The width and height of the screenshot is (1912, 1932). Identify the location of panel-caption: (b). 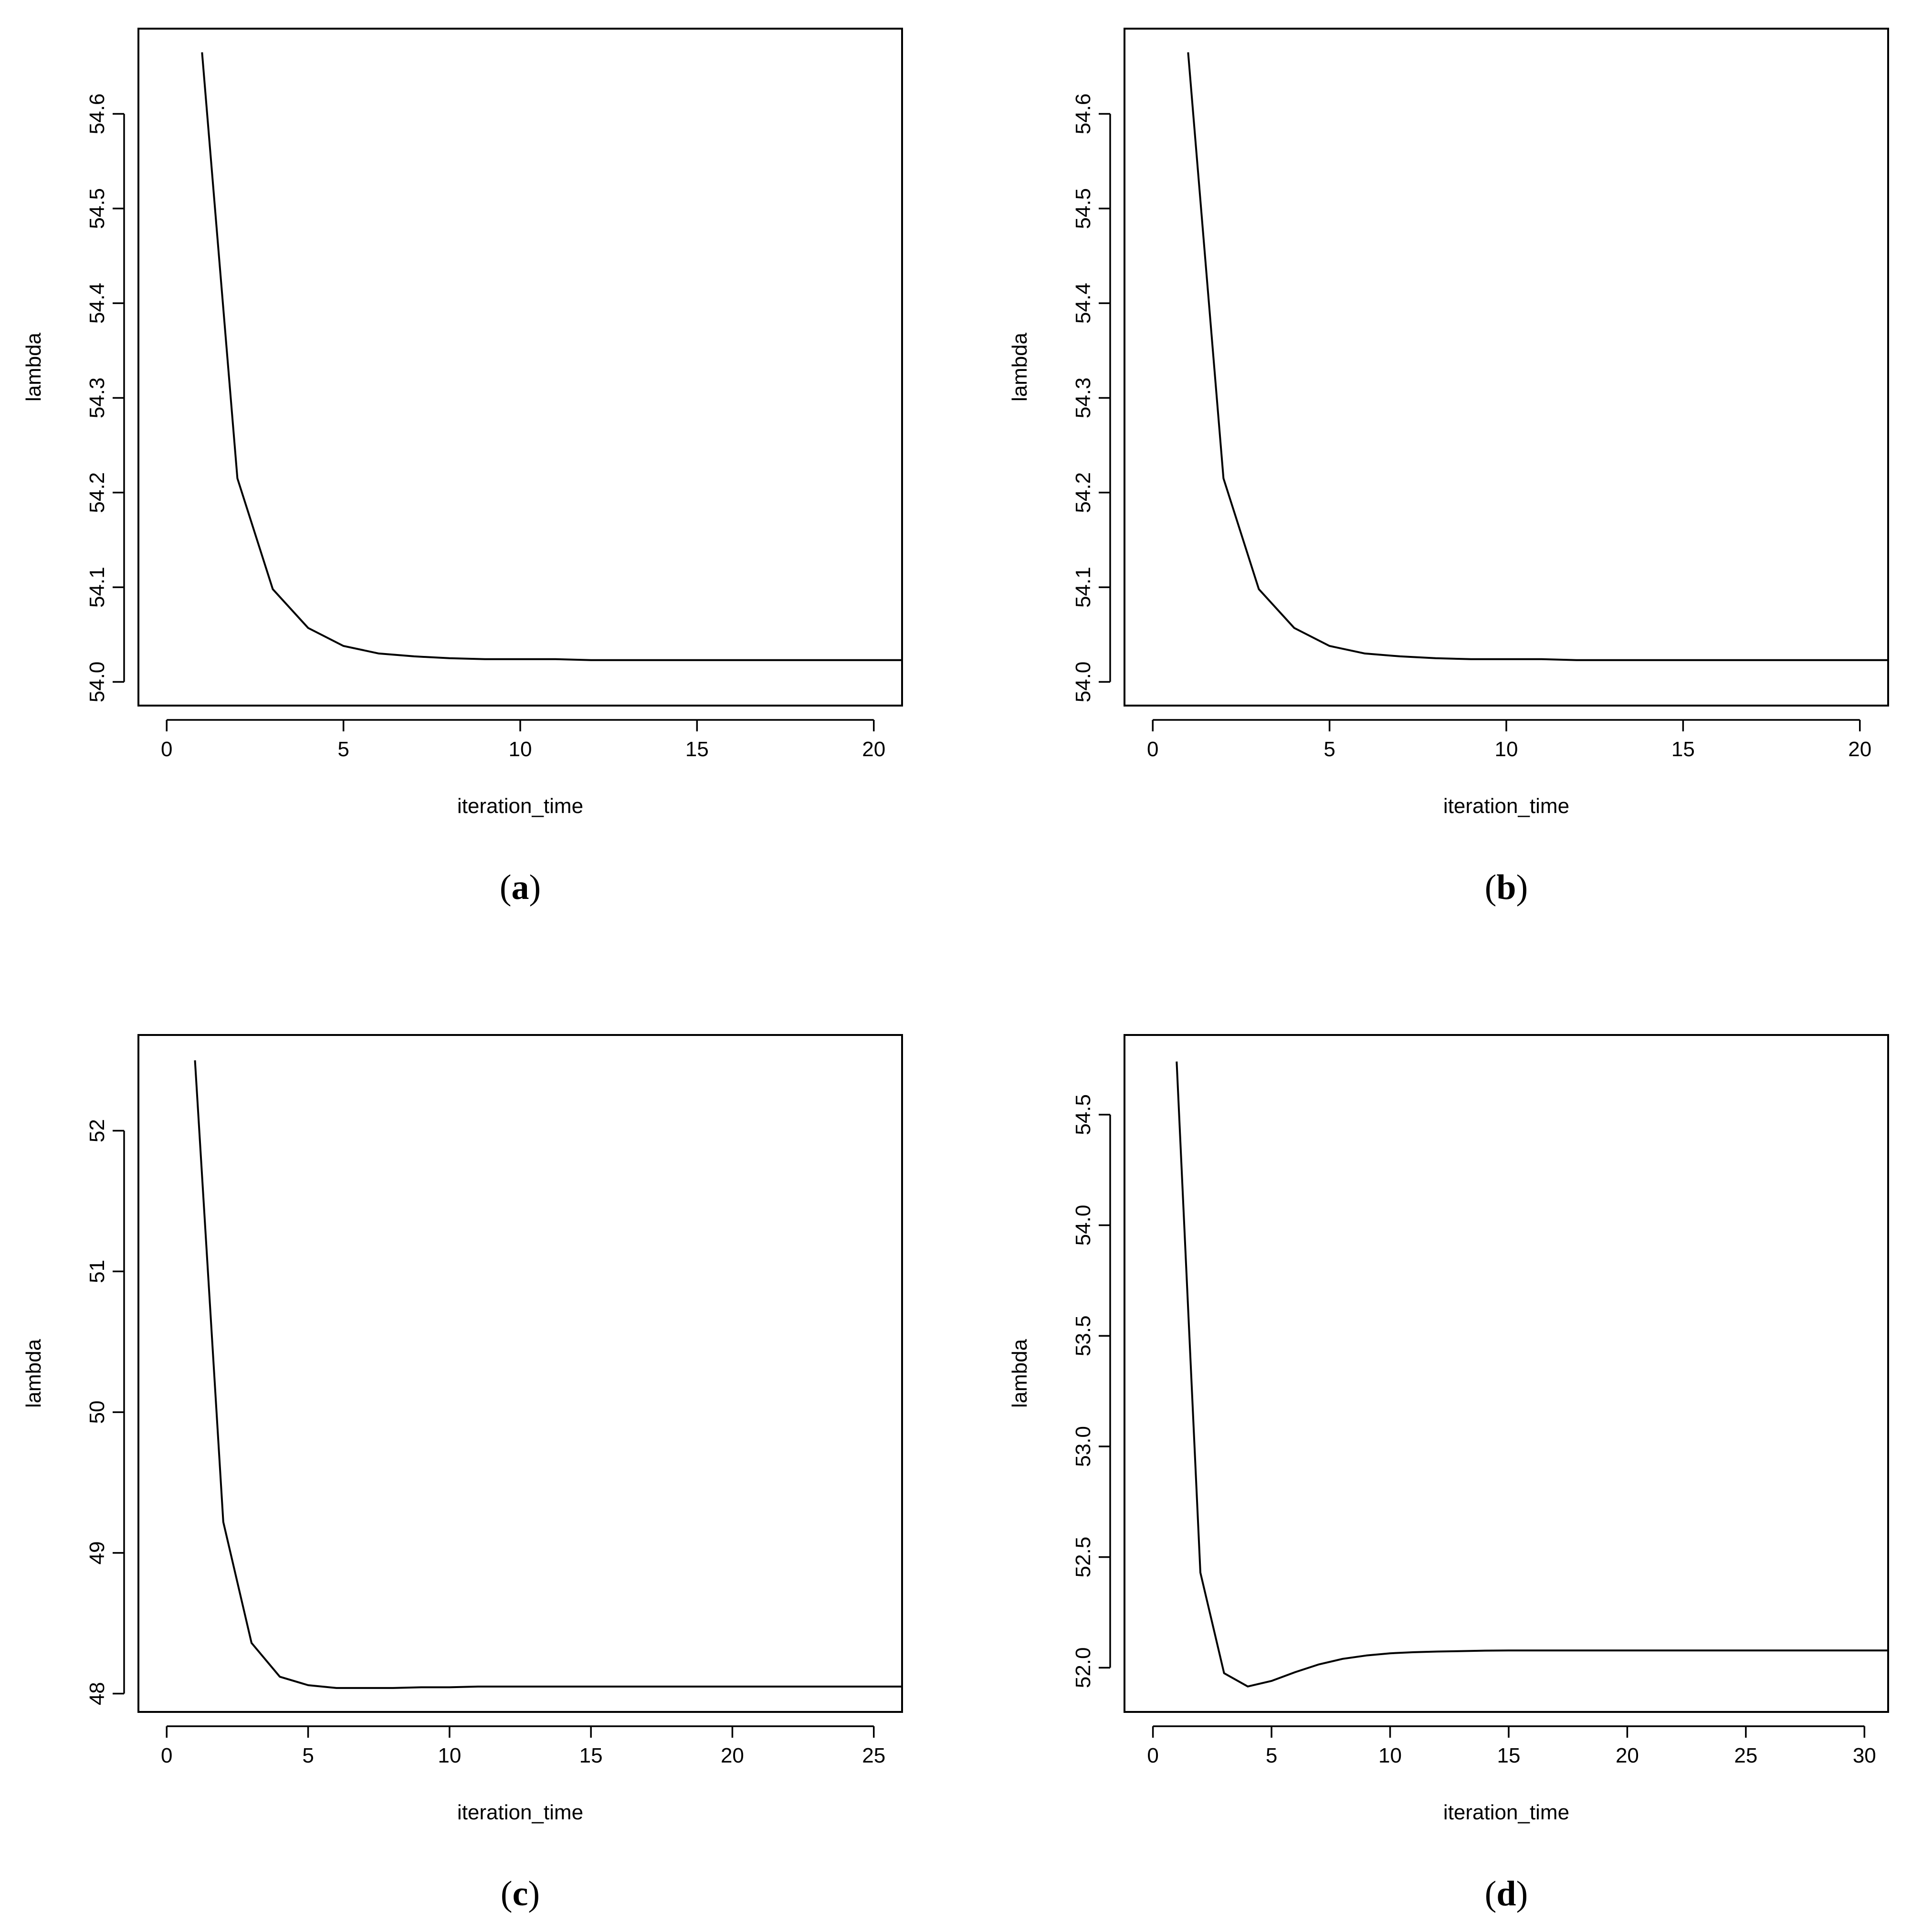
(1506, 887).